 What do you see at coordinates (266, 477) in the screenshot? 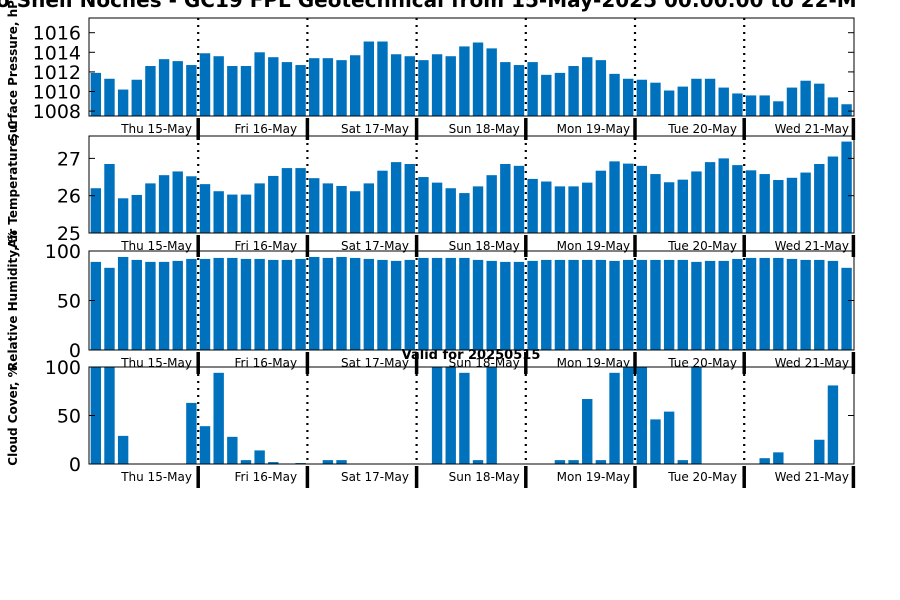
I see `day-label: Fri 16-May` at bounding box center [266, 477].